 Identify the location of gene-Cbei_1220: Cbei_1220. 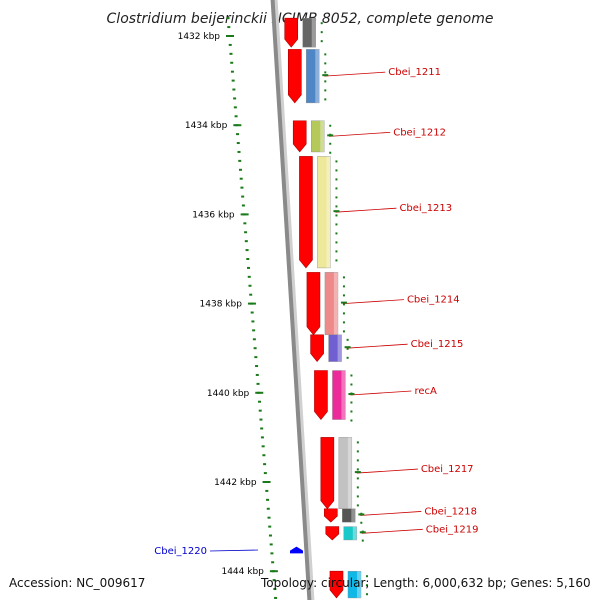
(228, 551).